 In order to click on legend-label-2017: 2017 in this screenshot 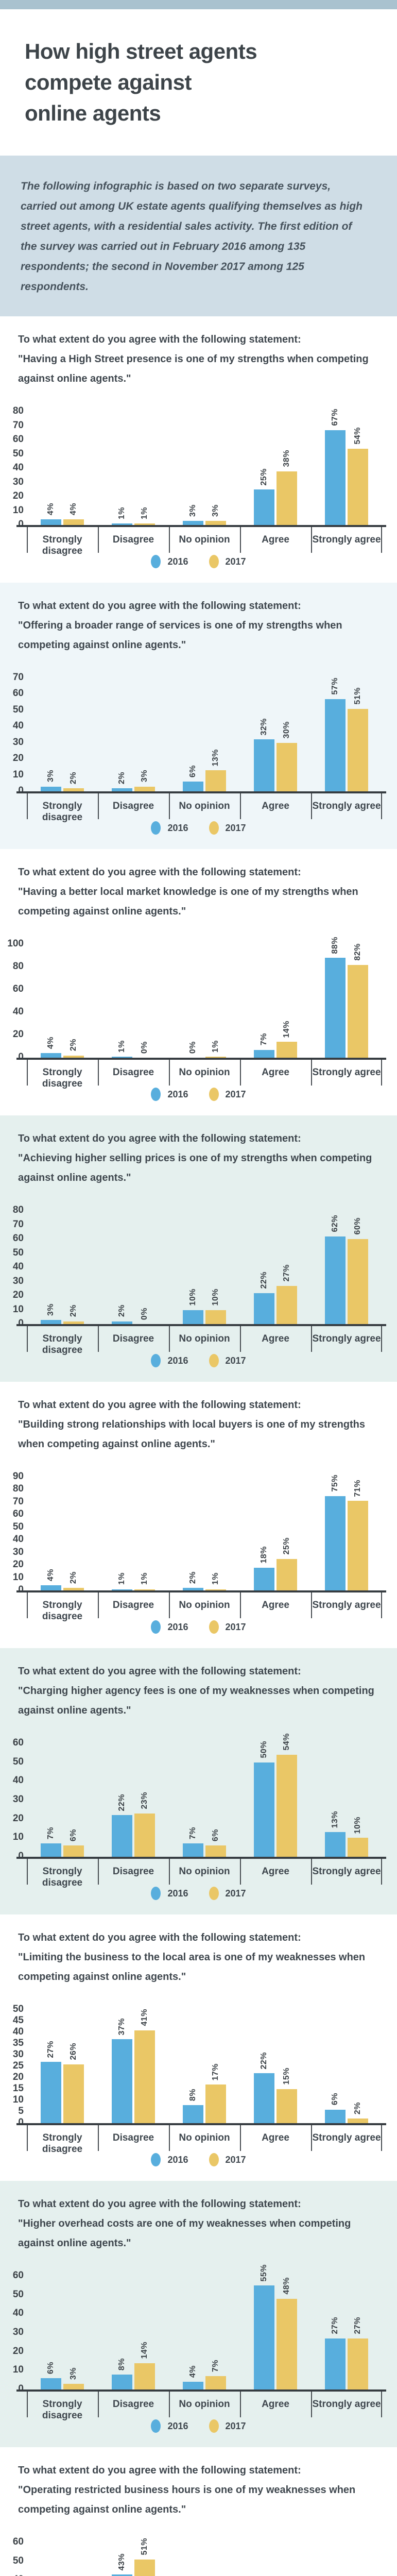, I will do `click(235, 1626)`.